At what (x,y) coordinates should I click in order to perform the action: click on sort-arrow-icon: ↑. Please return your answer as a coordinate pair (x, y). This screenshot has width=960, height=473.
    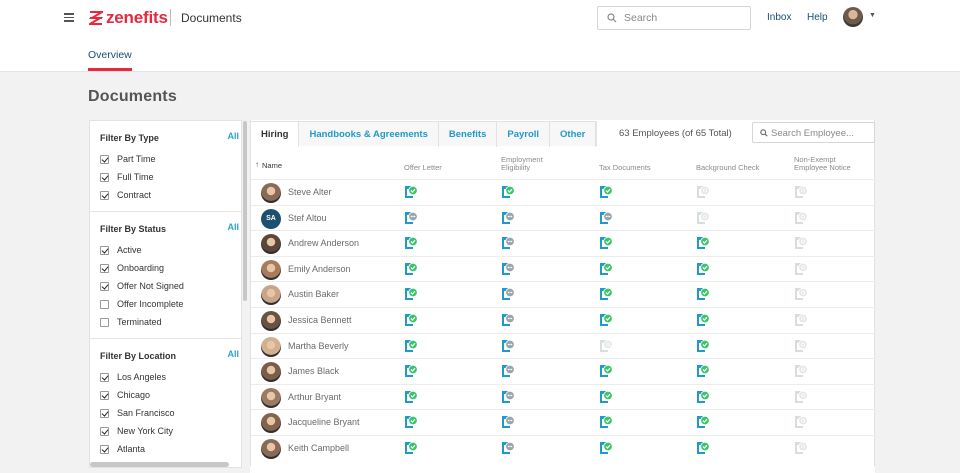
    Looking at the image, I should click on (257, 164).